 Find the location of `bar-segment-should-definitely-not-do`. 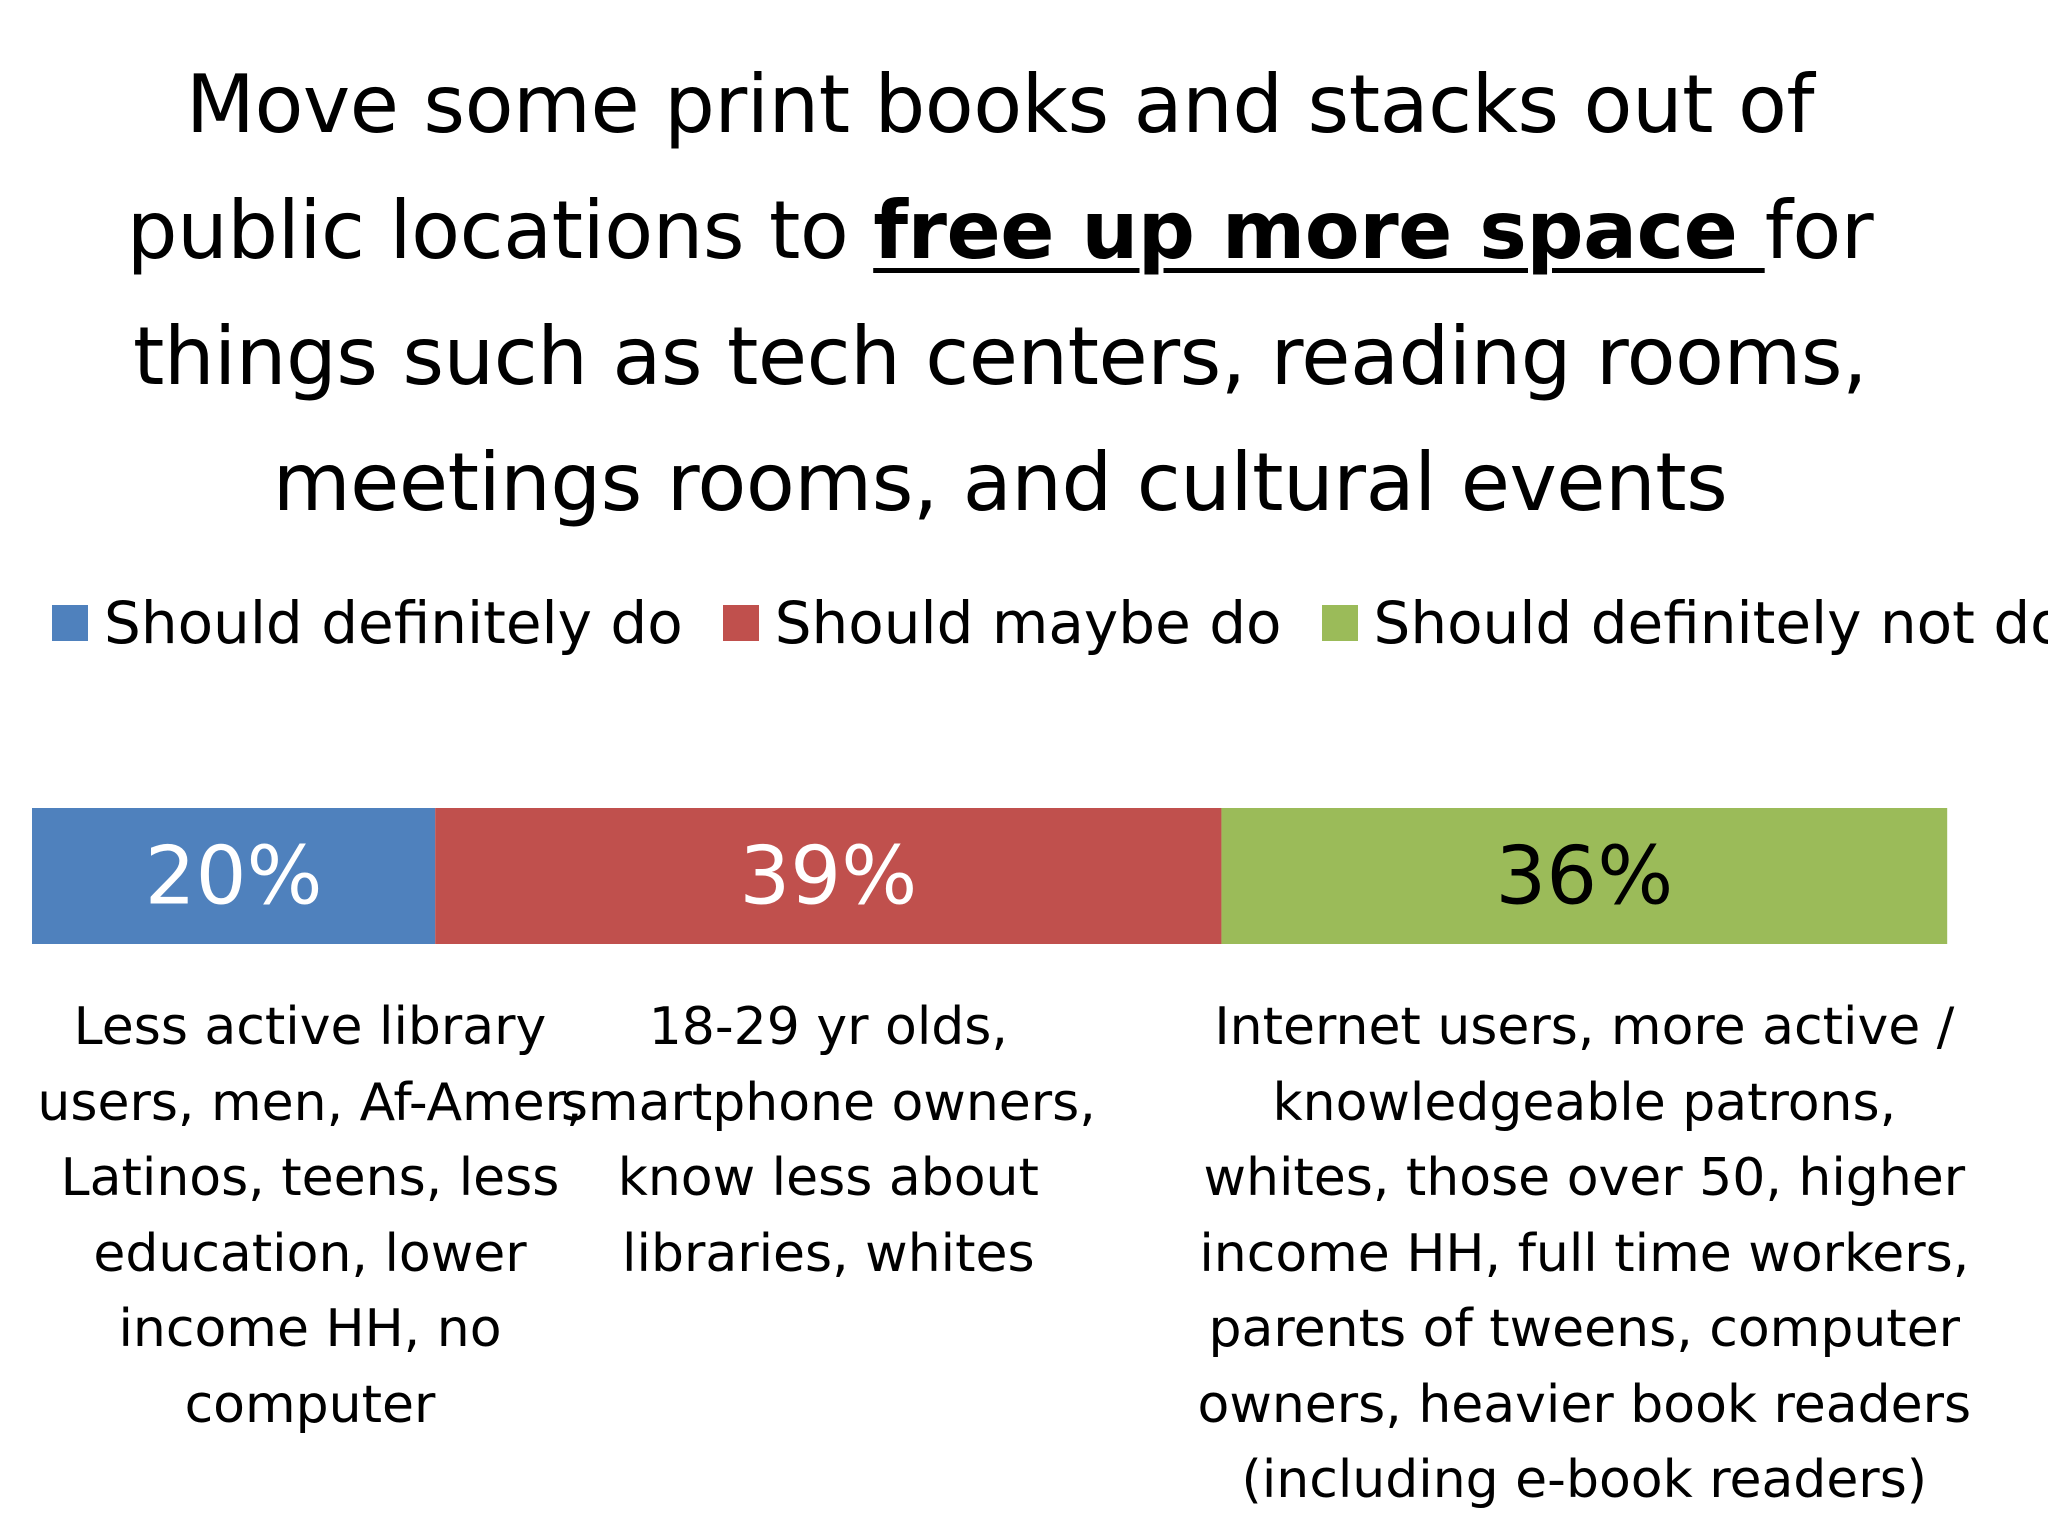

bar-segment-should-definitely-not-do is located at coordinates (1584, 876).